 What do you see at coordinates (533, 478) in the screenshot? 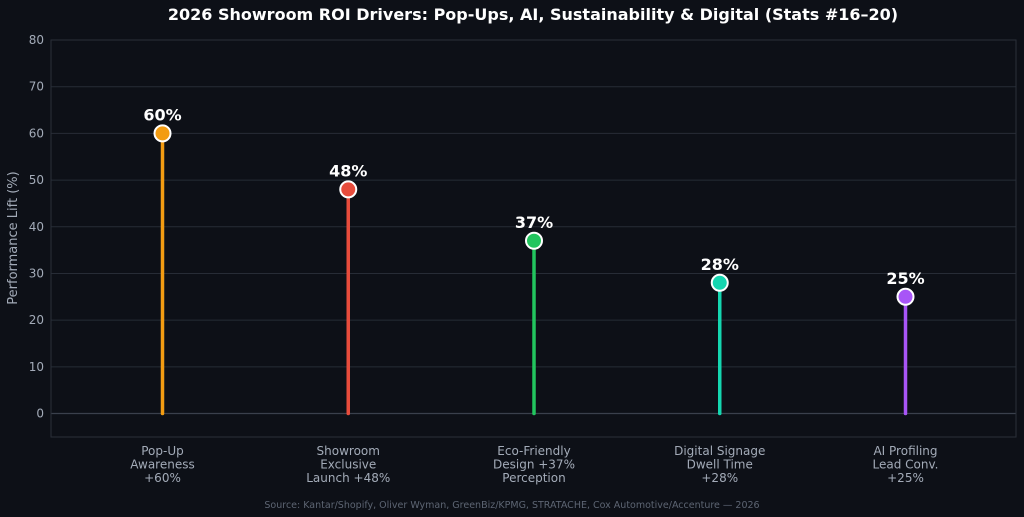
I see `category-label-line: Perception` at bounding box center [533, 478].